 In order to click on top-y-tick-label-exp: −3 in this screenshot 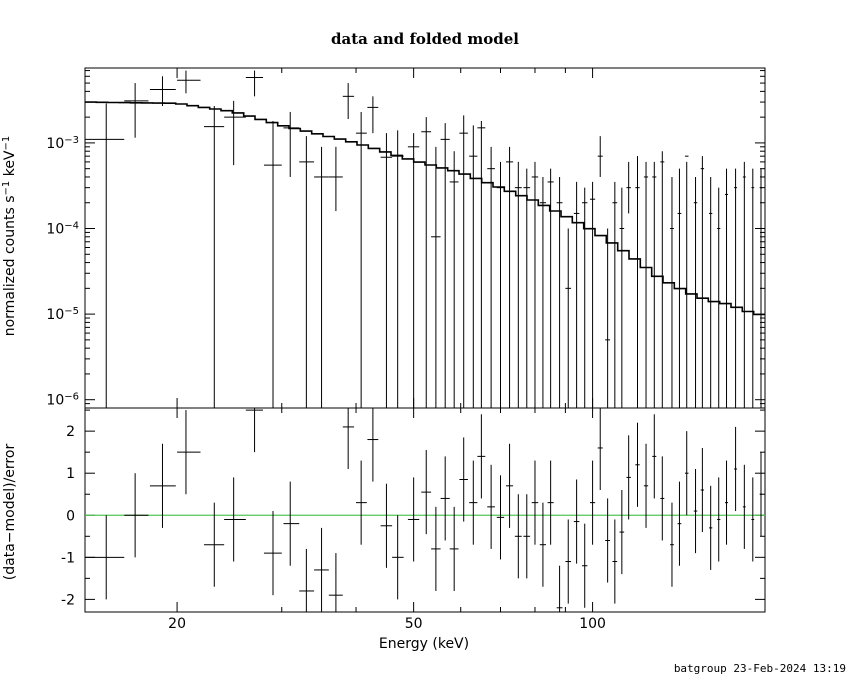, I will do `click(71, 139)`.